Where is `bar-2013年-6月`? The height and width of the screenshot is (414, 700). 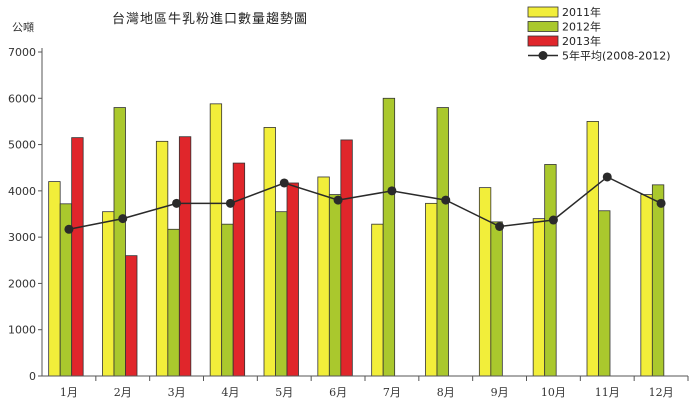 bar-2013年-6月 is located at coordinates (346, 258).